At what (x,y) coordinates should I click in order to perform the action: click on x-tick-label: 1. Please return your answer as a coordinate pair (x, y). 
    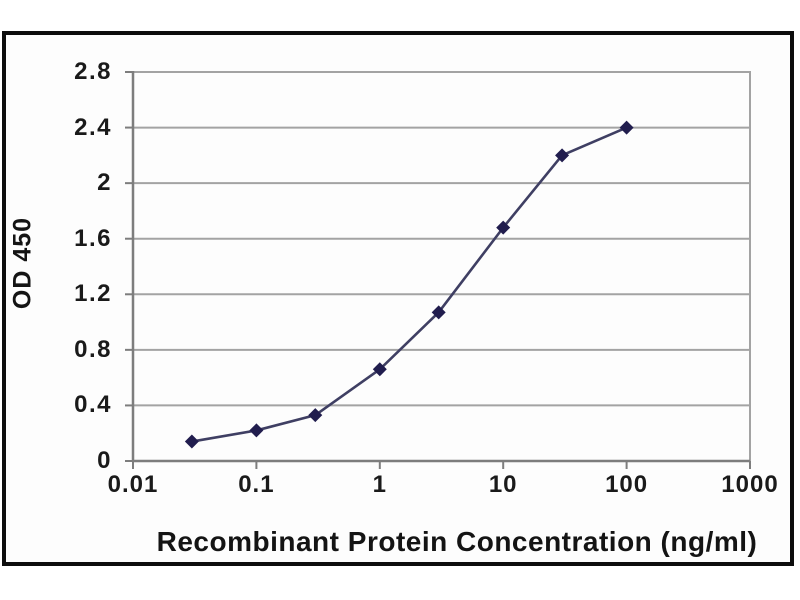
    Looking at the image, I should click on (379, 484).